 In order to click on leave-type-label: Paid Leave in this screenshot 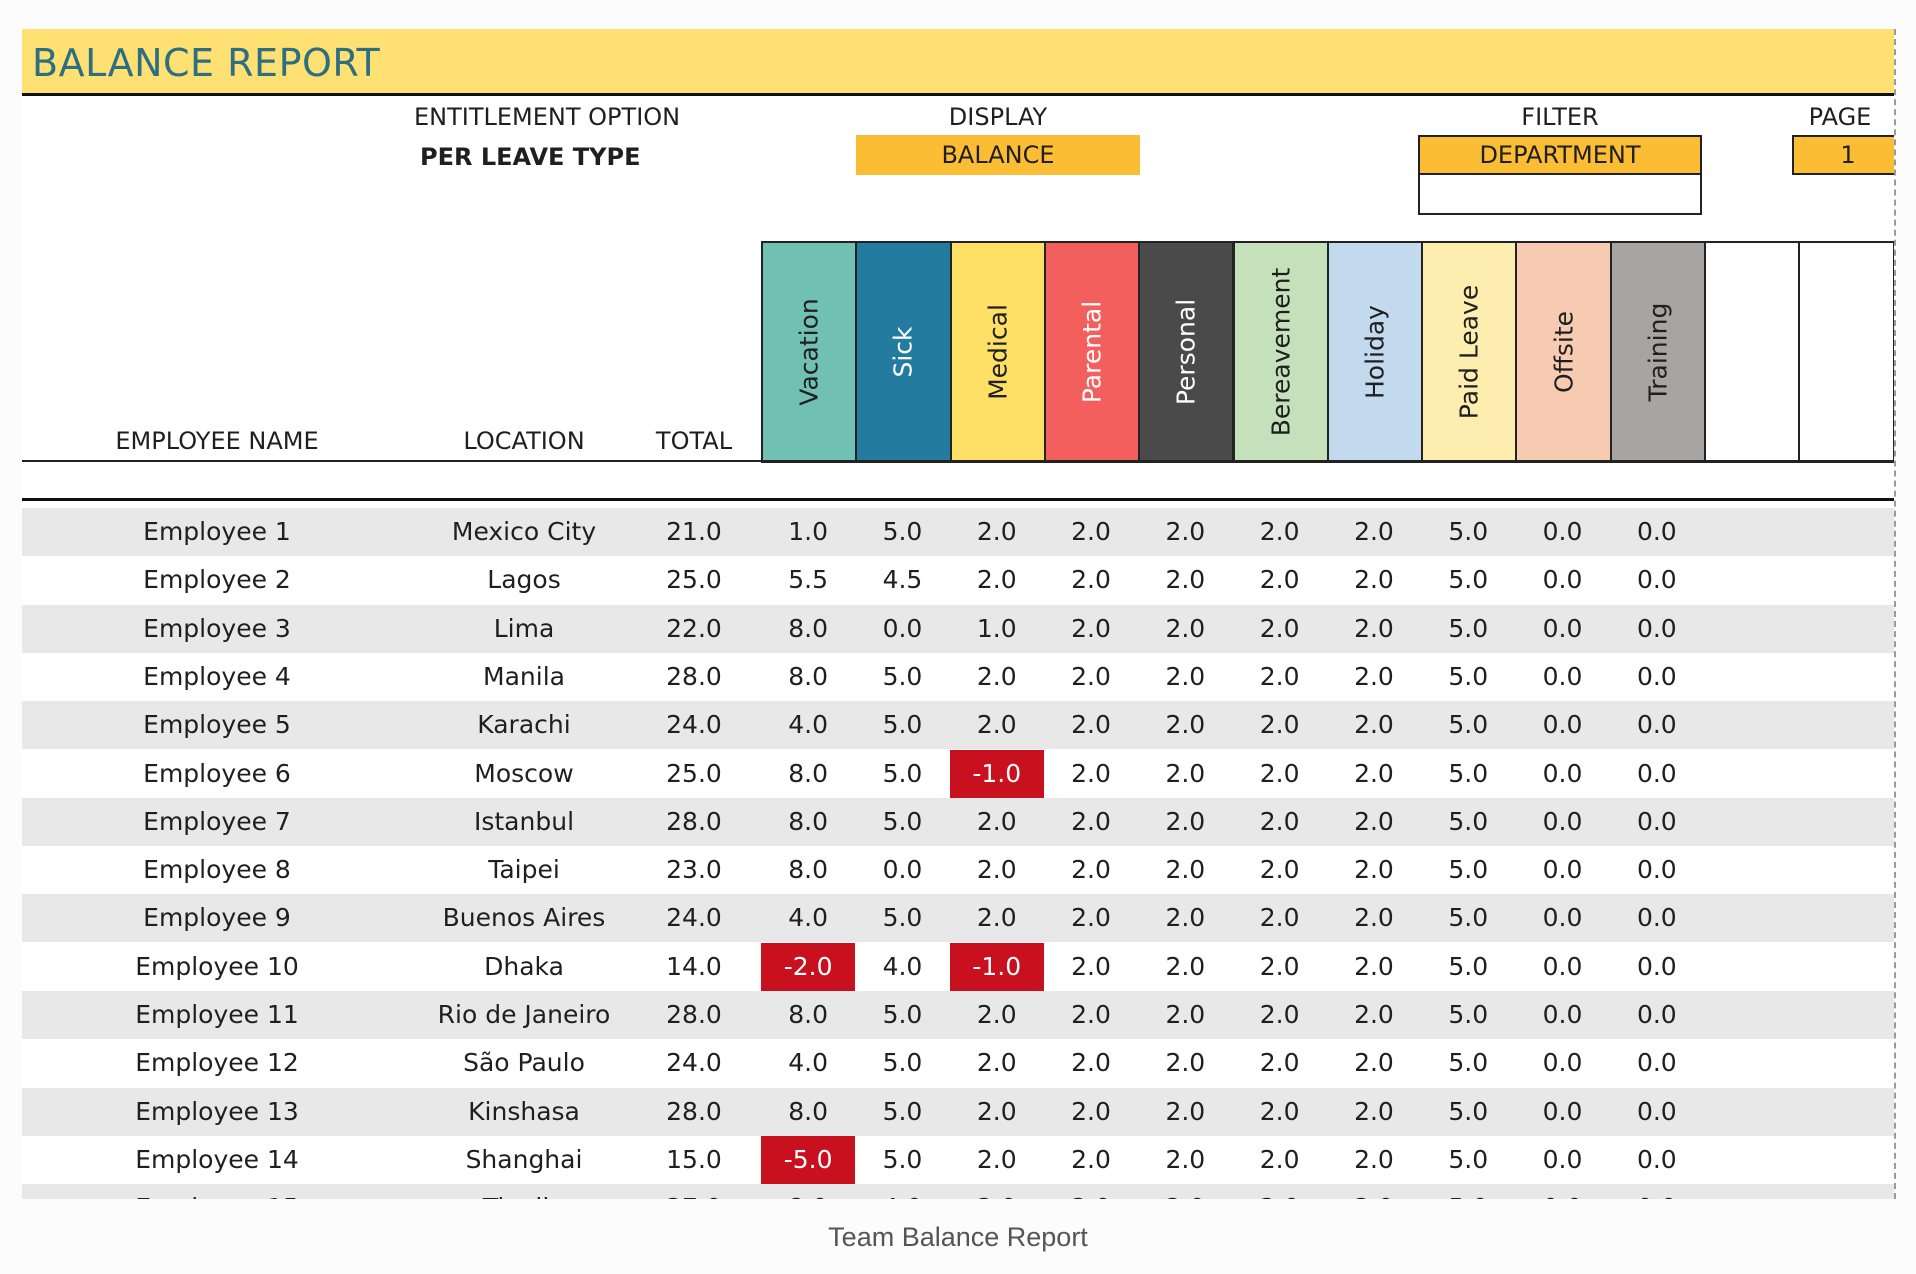, I will do `click(1469, 352)`.